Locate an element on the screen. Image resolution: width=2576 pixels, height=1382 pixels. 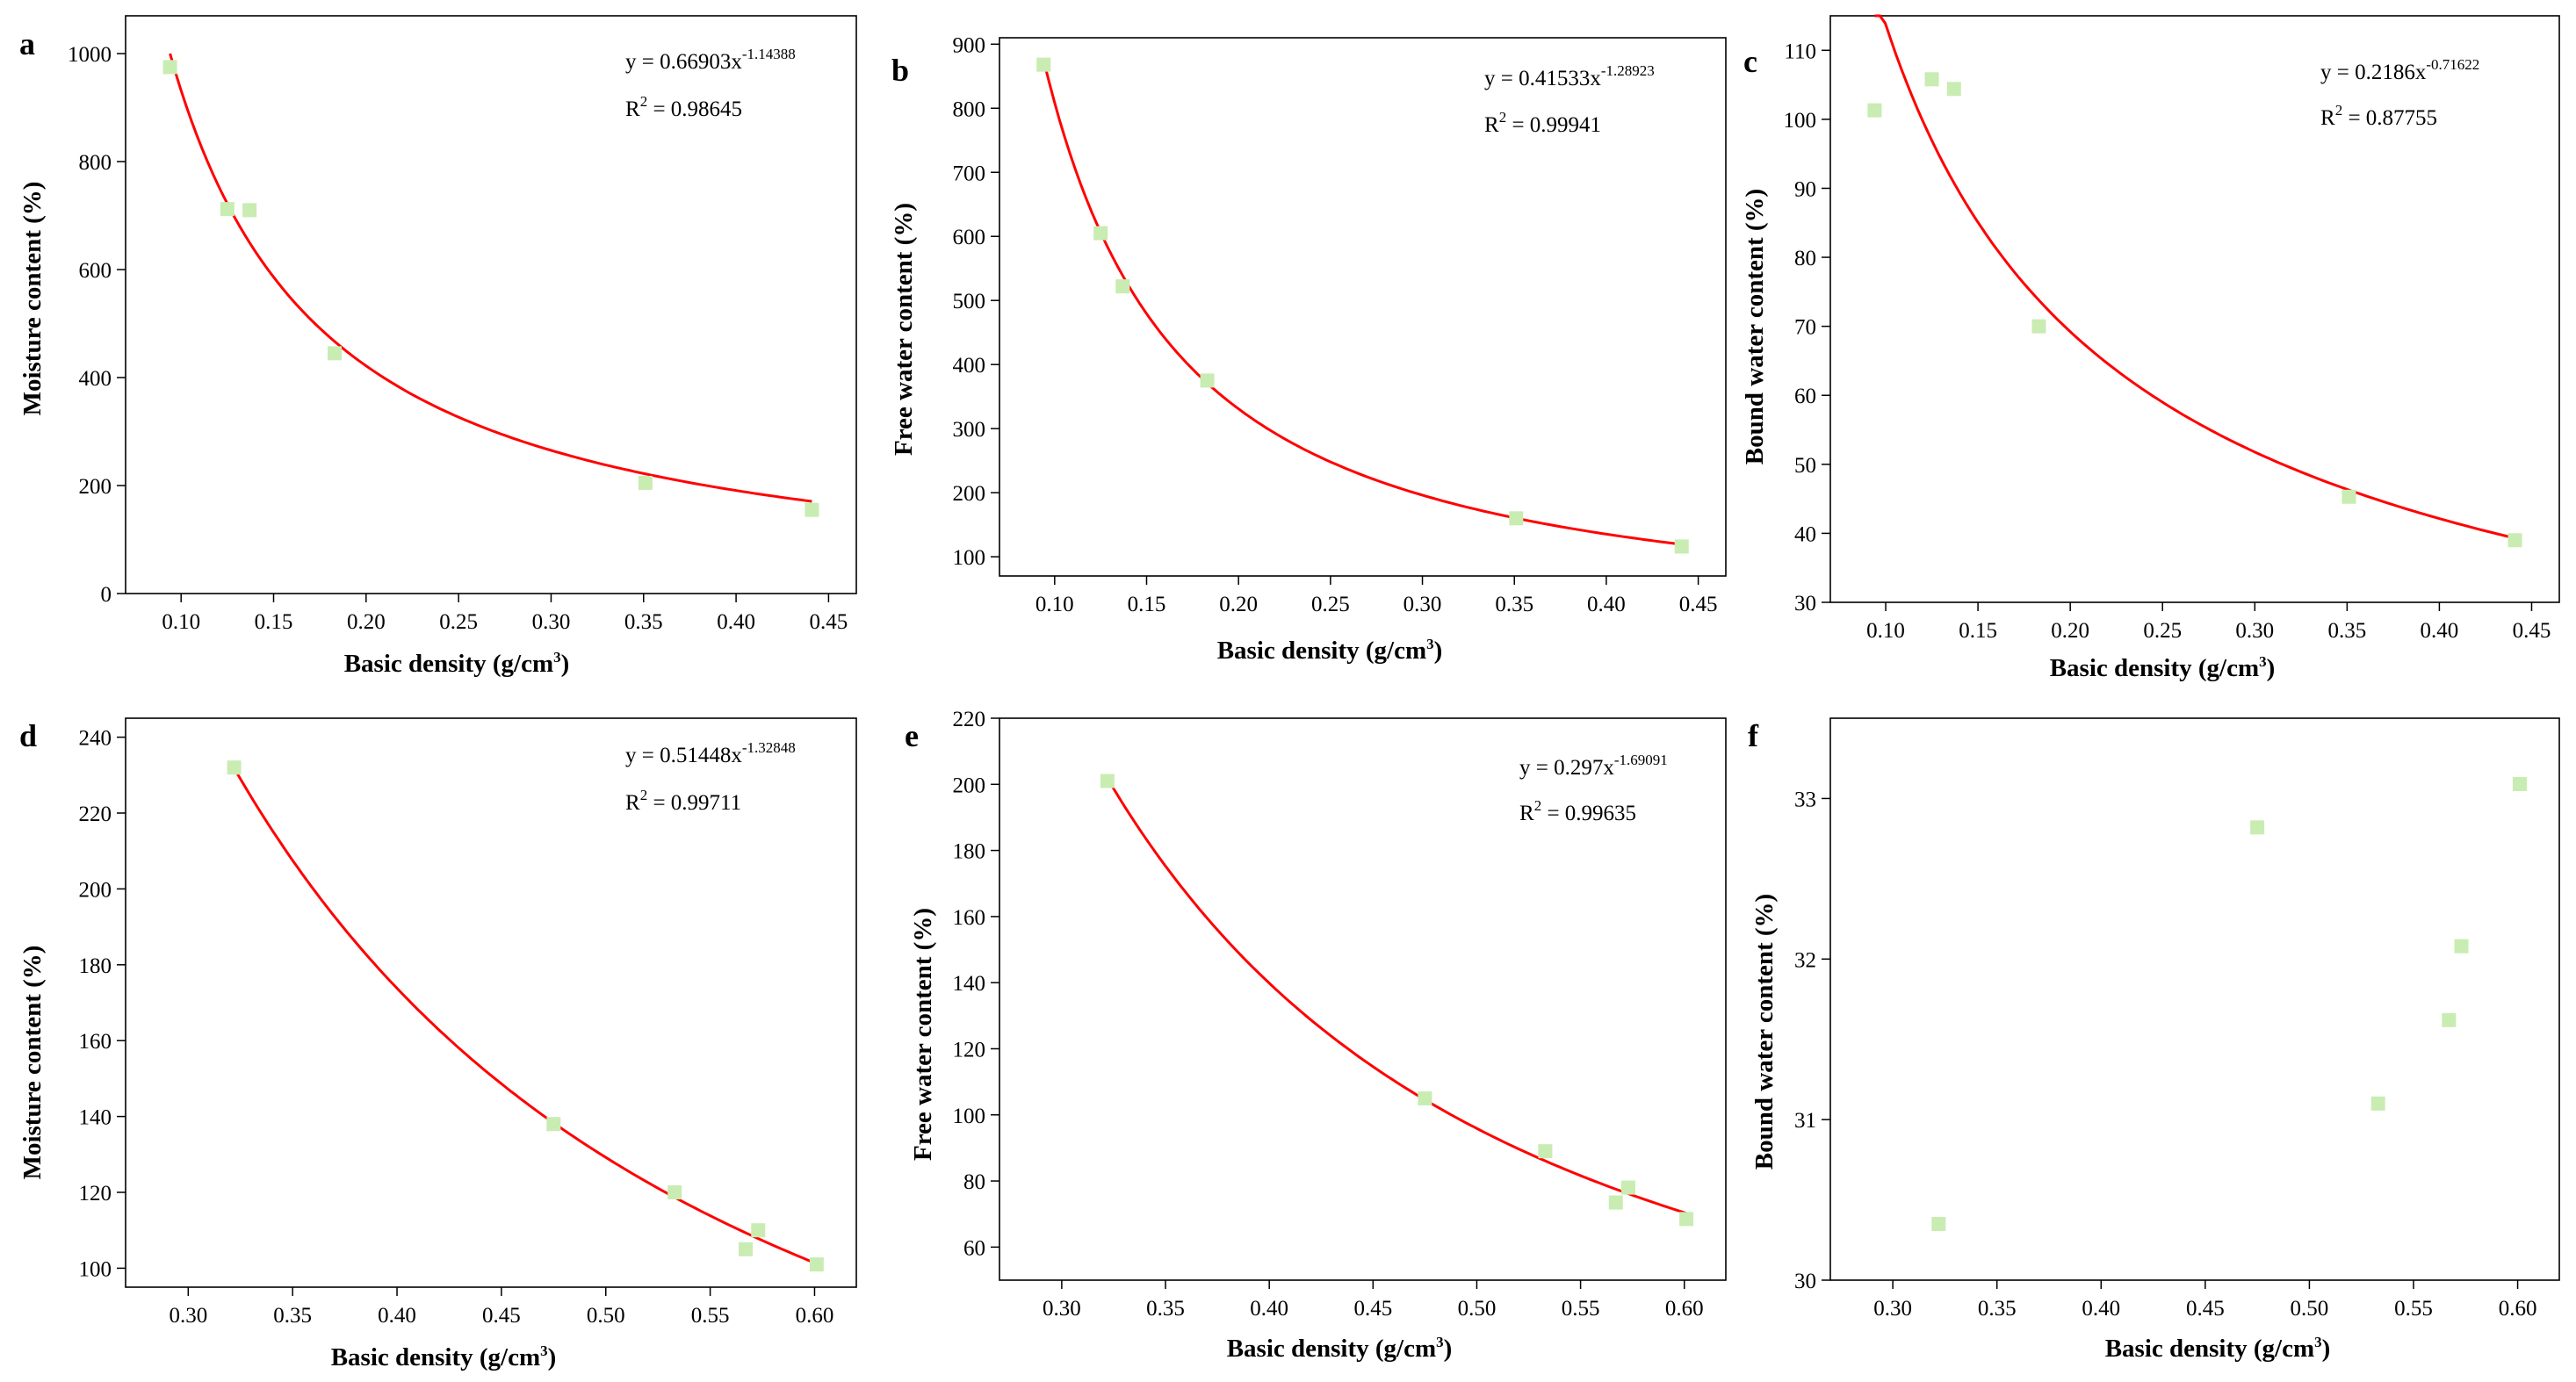
y-tick-label-d: 120 is located at coordinates (95, 1194).